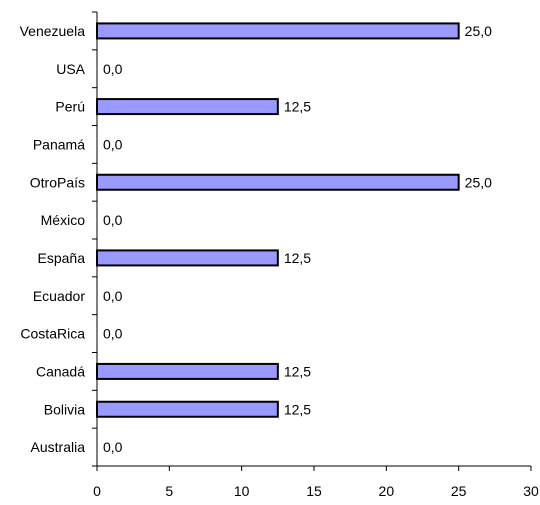 The image size is (540, 505). What do you see at coordinates (113, 296) in the screenshot?
I see `data-label-ecuador: 0,0` at bounding box center [113, 296].